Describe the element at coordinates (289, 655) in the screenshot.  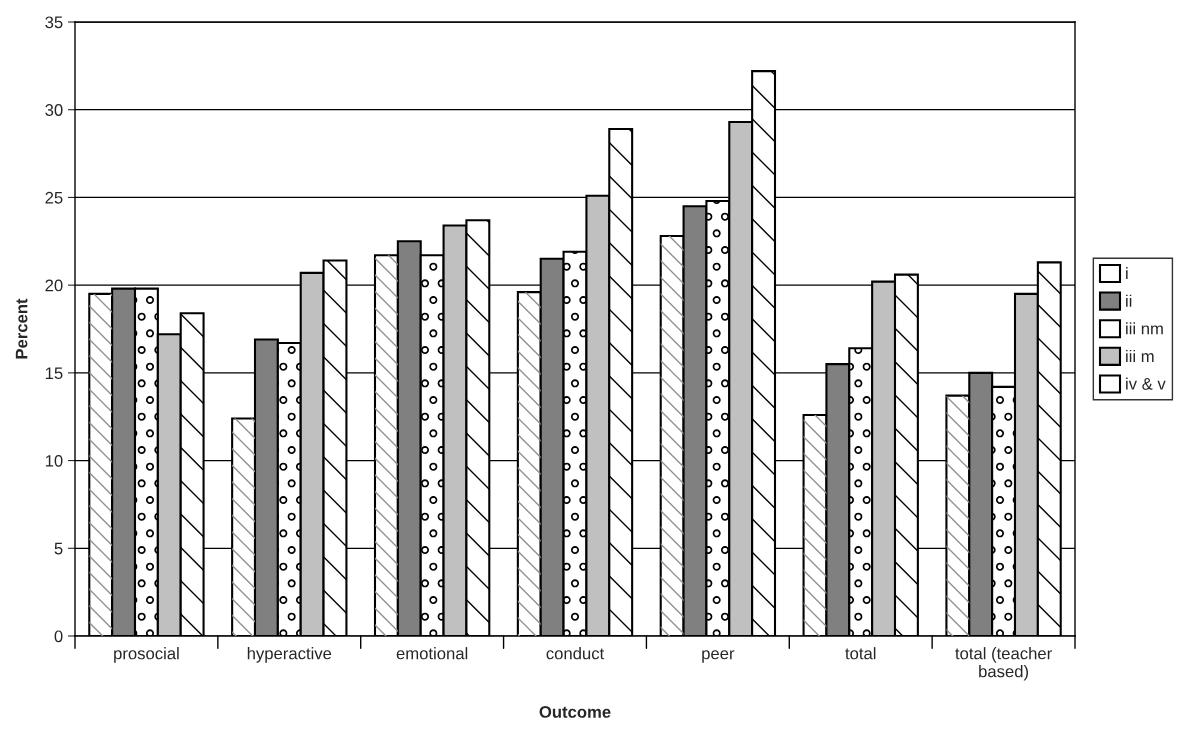
I see `x-tick-label: hyperactive` at that location.